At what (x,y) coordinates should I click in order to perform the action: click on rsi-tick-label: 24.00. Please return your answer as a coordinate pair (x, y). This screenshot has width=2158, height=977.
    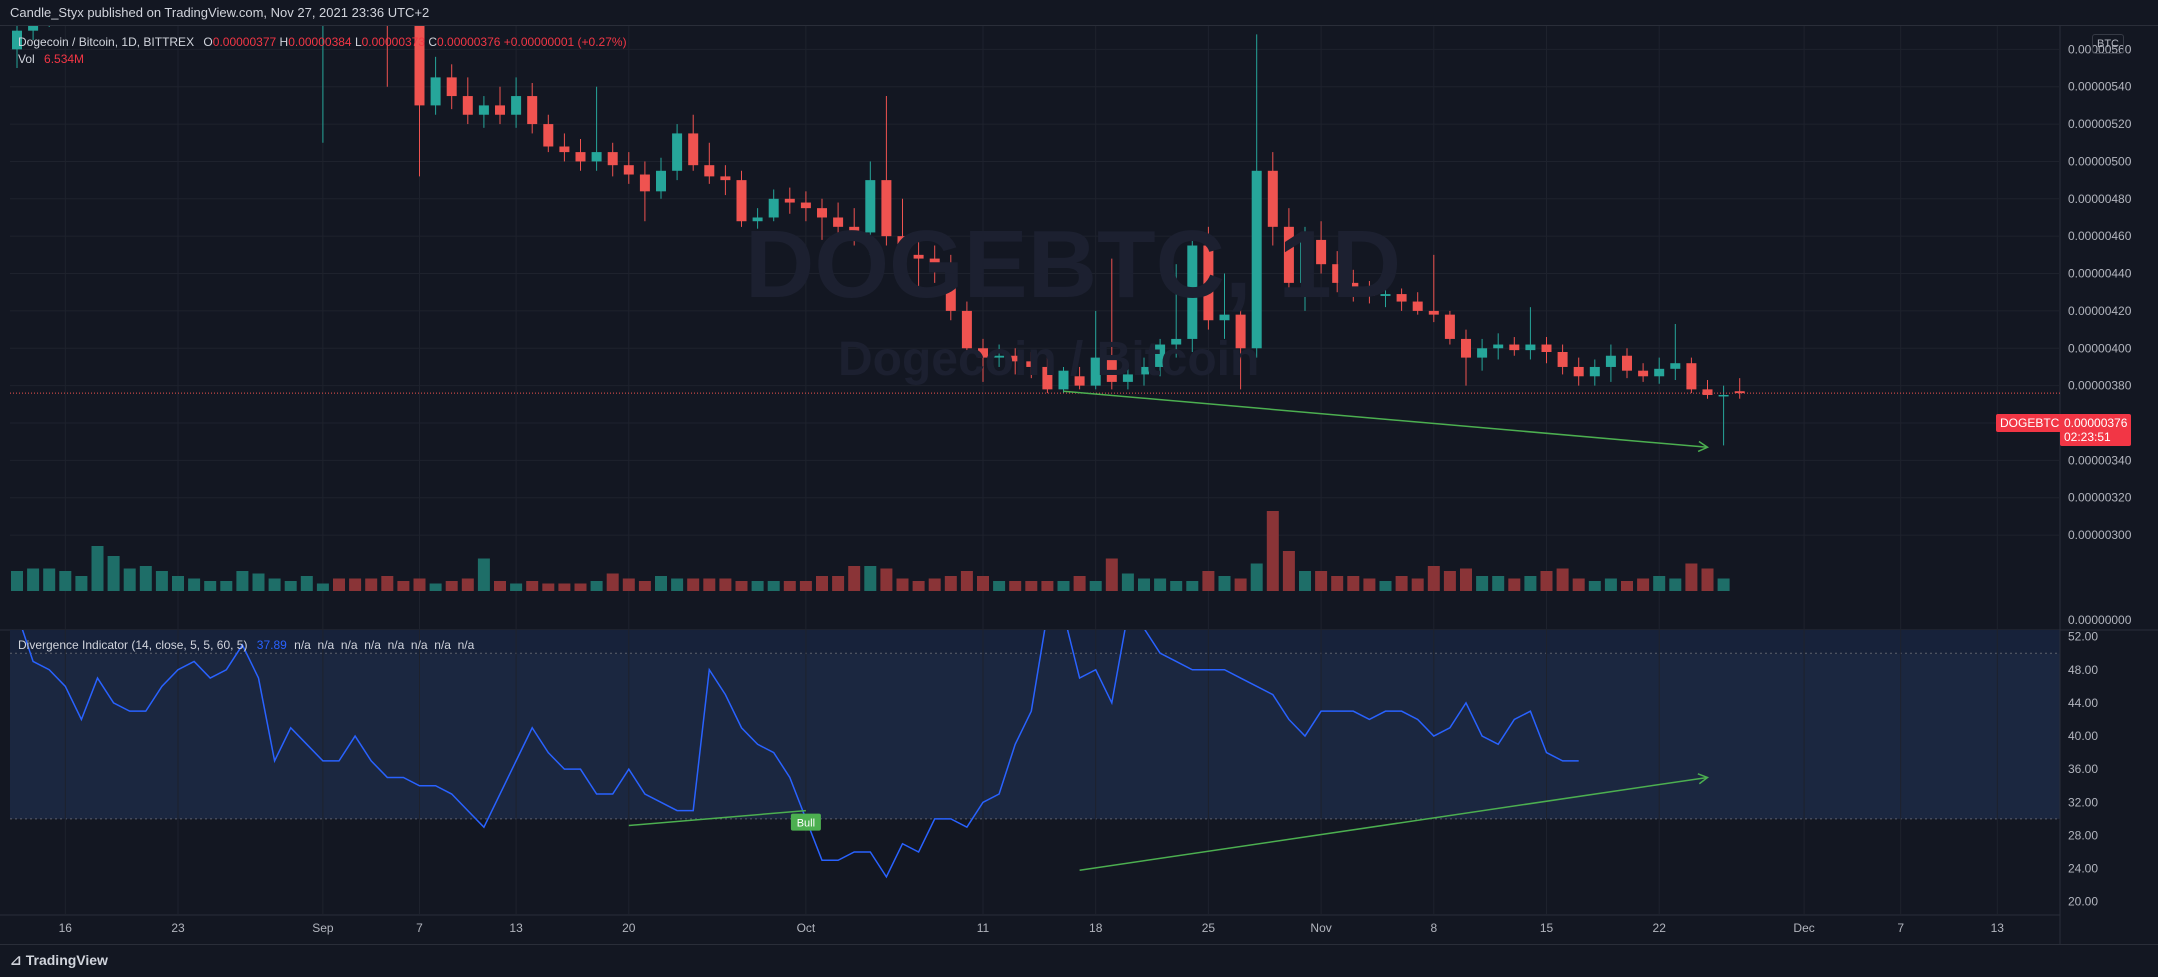
    Looking at the image, I should click on (2083, 869).